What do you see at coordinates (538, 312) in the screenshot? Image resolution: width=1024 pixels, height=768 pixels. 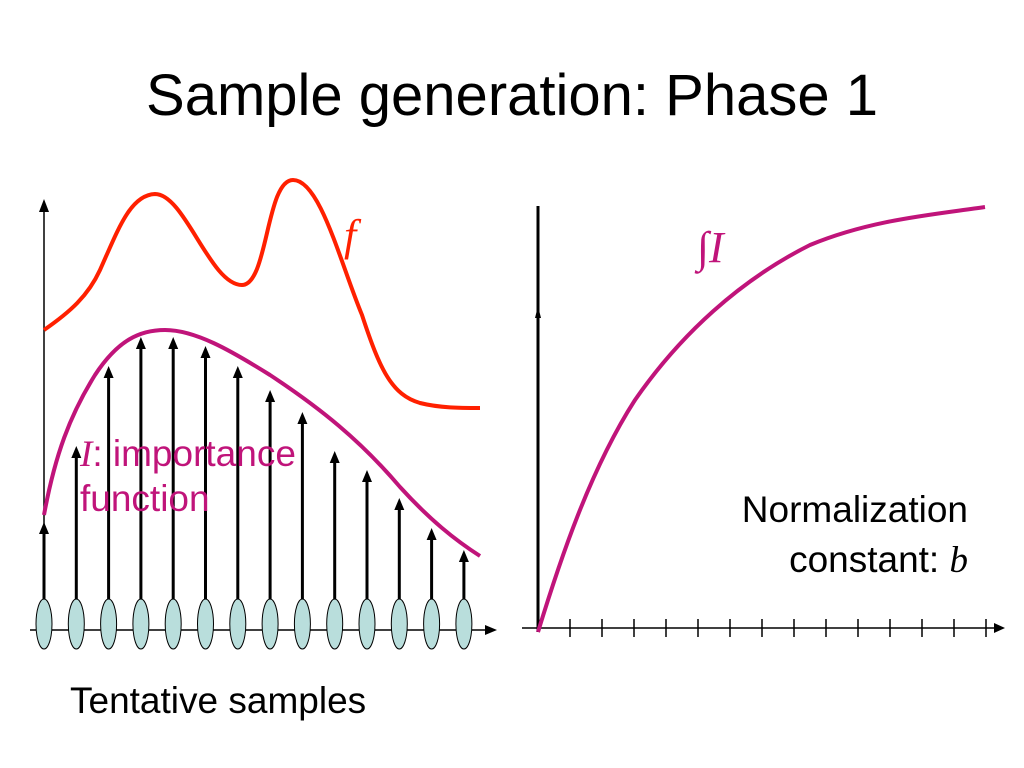 I see `right-y-axis-arrowhead` at bounding box center [538, 312].